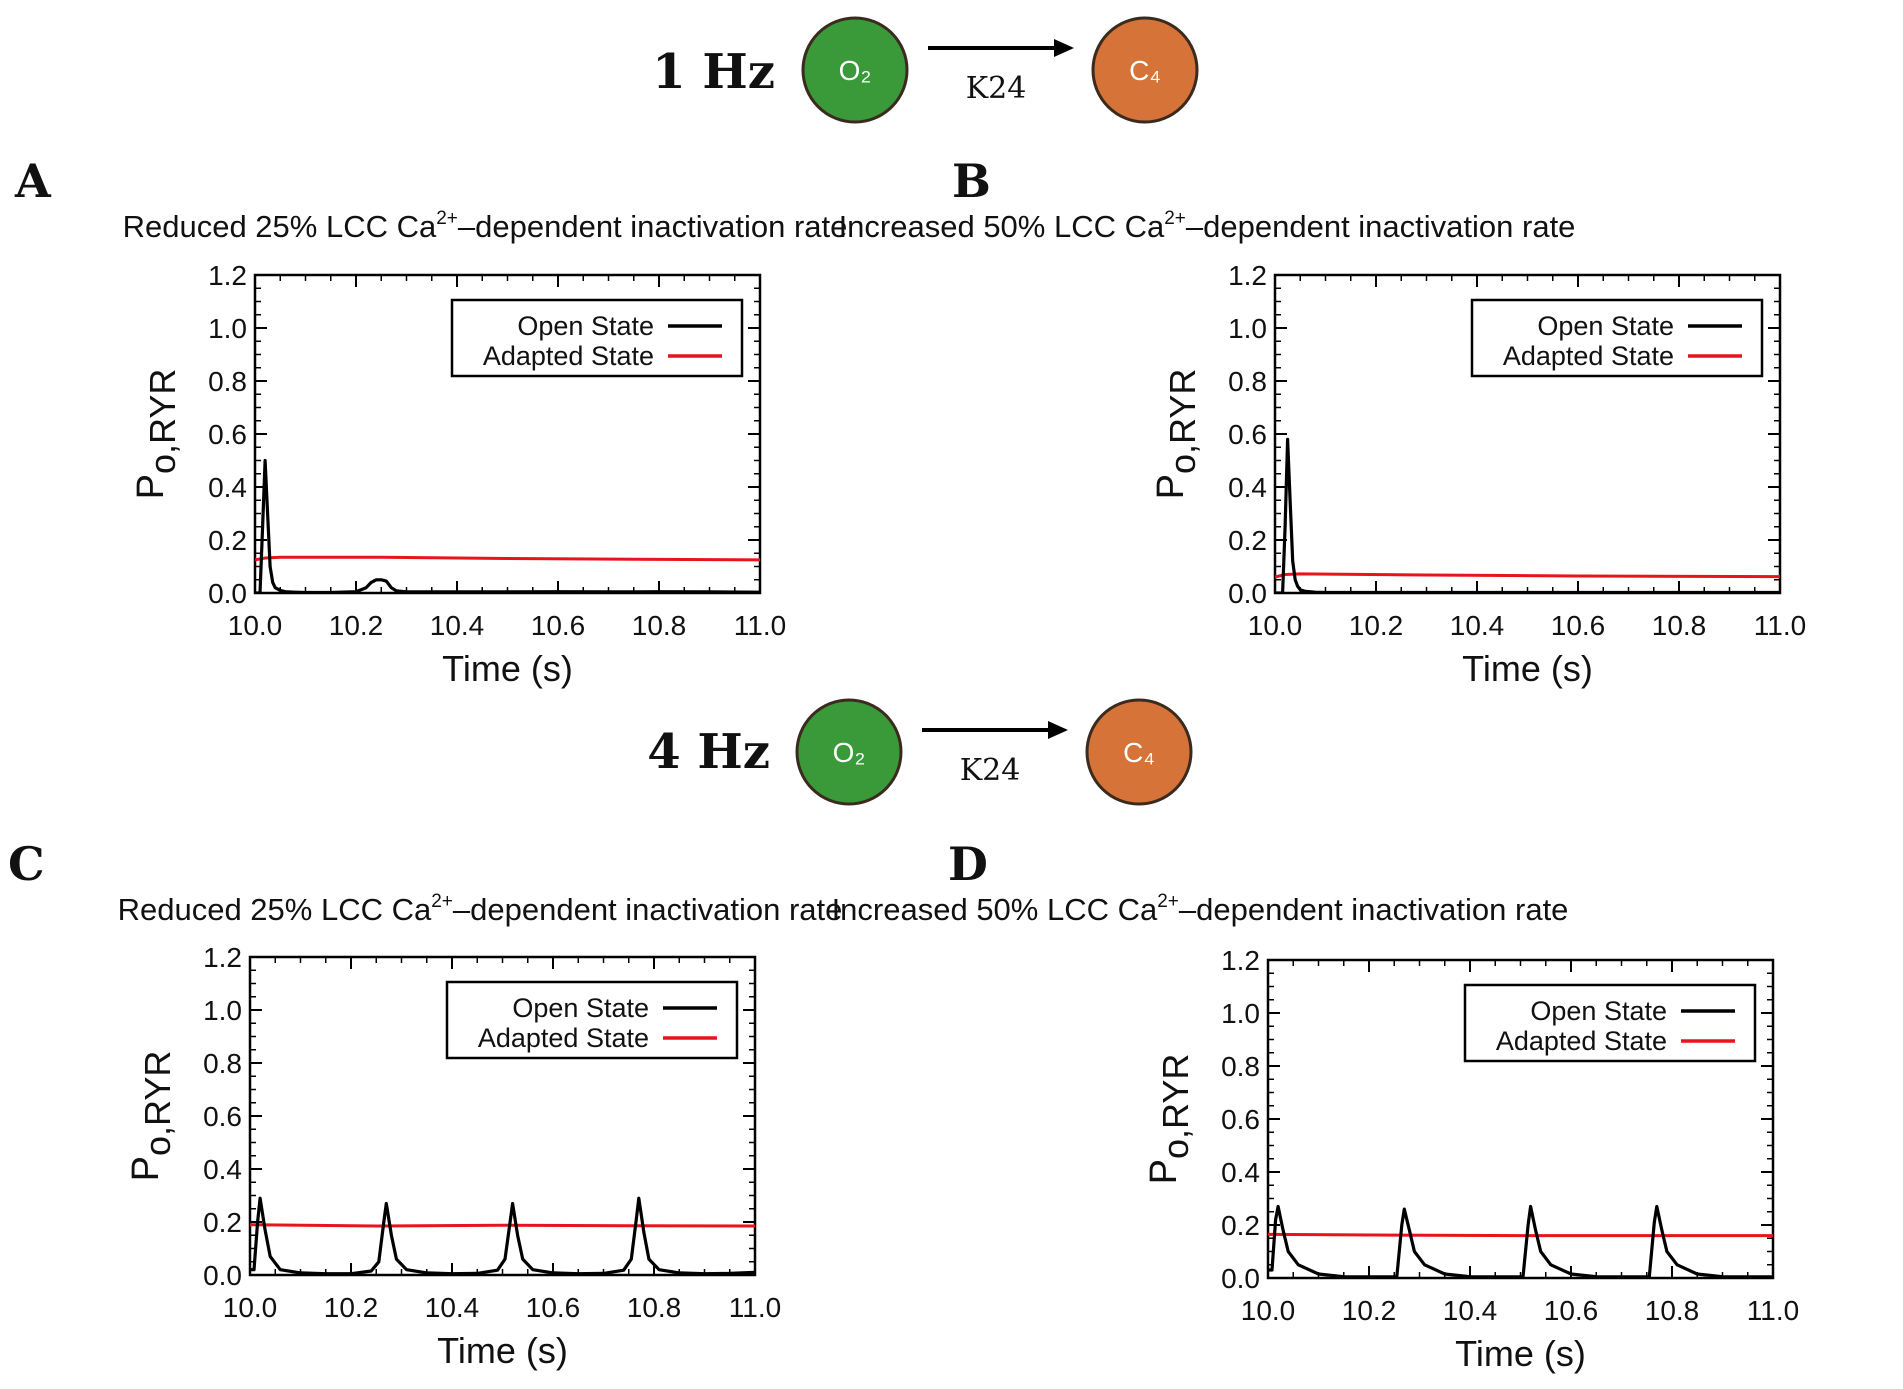 The image size is (1903, 1389). What do you see at coordinates (995, 909) in the screenshot?
I see `chart-title-prefix: Increased 50% LCC Ca` at bounding box center [995, 909].